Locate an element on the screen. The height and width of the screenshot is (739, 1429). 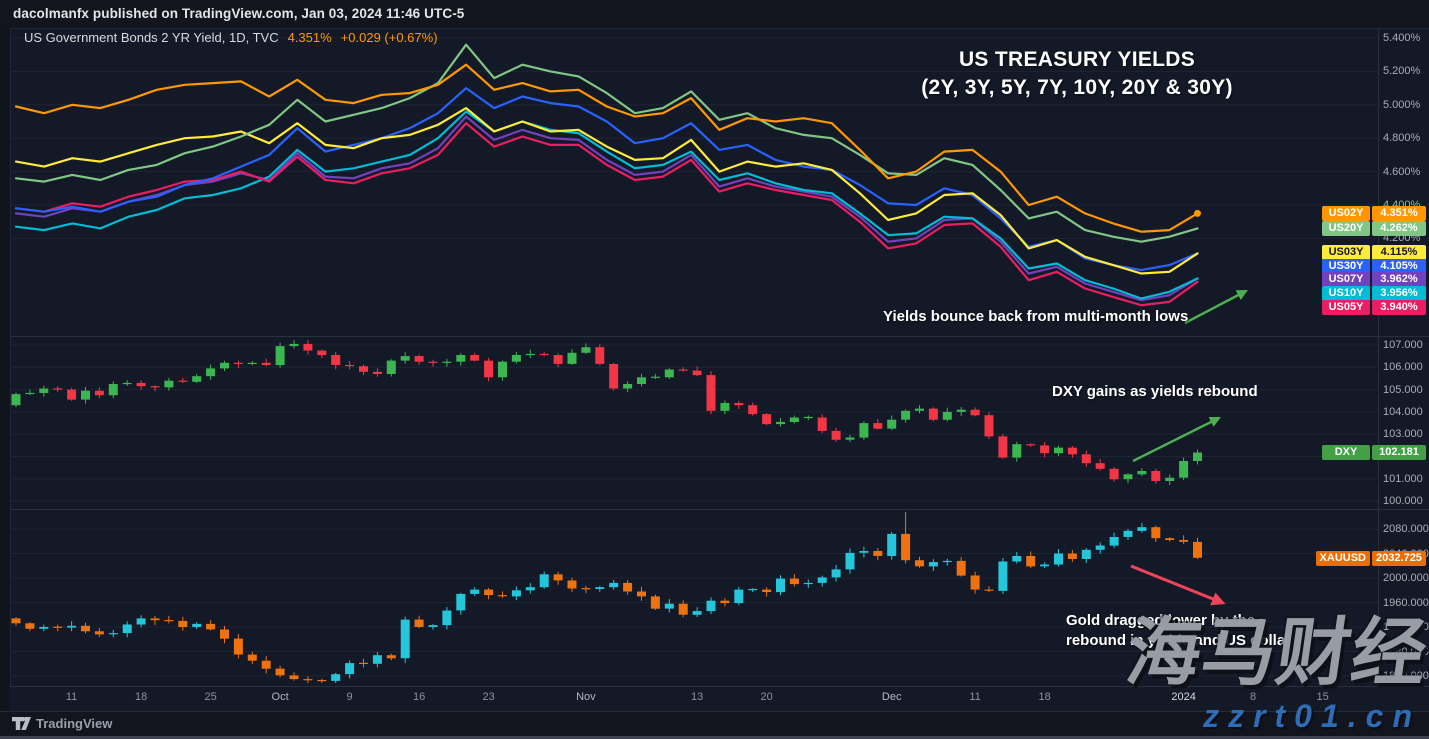
symbol-title: US Government Bonds 2 YR Yield, 1D, TVC is located at coordinates (151, 37).